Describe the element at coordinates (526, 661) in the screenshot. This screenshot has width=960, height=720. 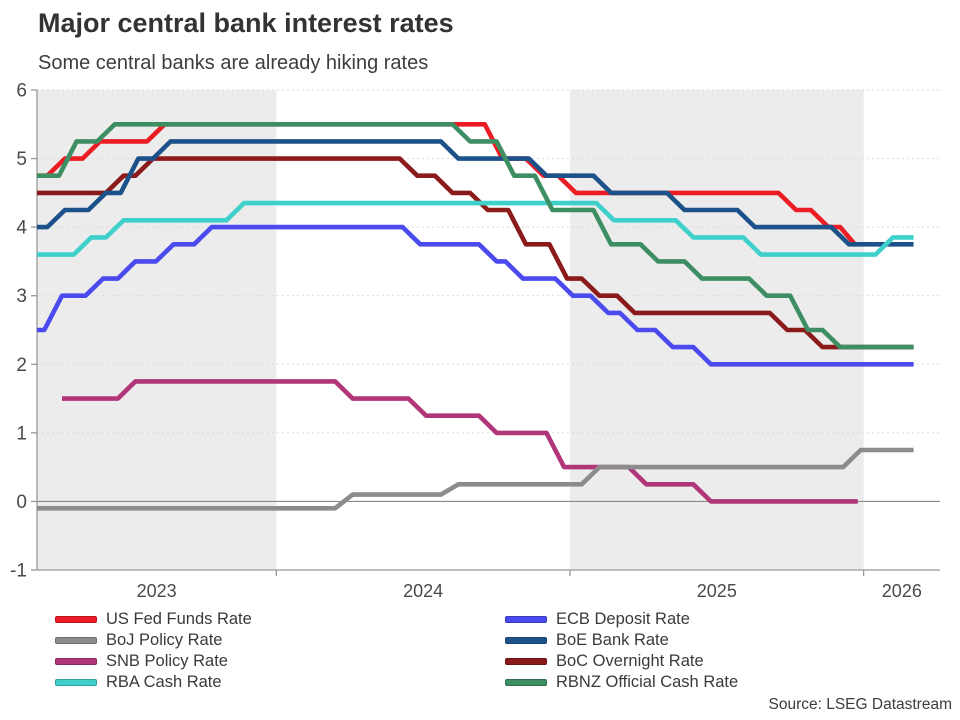
I see `legend-swatch-boc` at that location.